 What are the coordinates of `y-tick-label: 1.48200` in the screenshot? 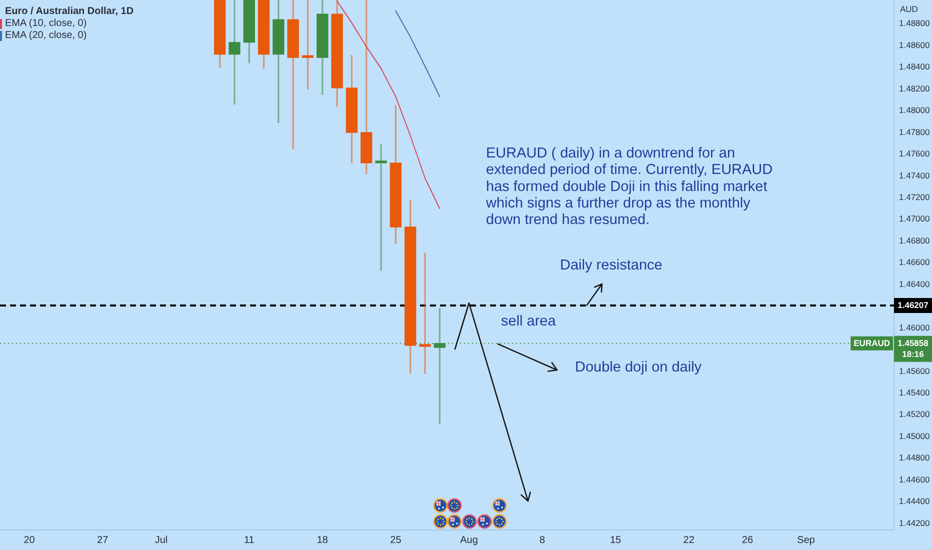 It's located at (914, 88).